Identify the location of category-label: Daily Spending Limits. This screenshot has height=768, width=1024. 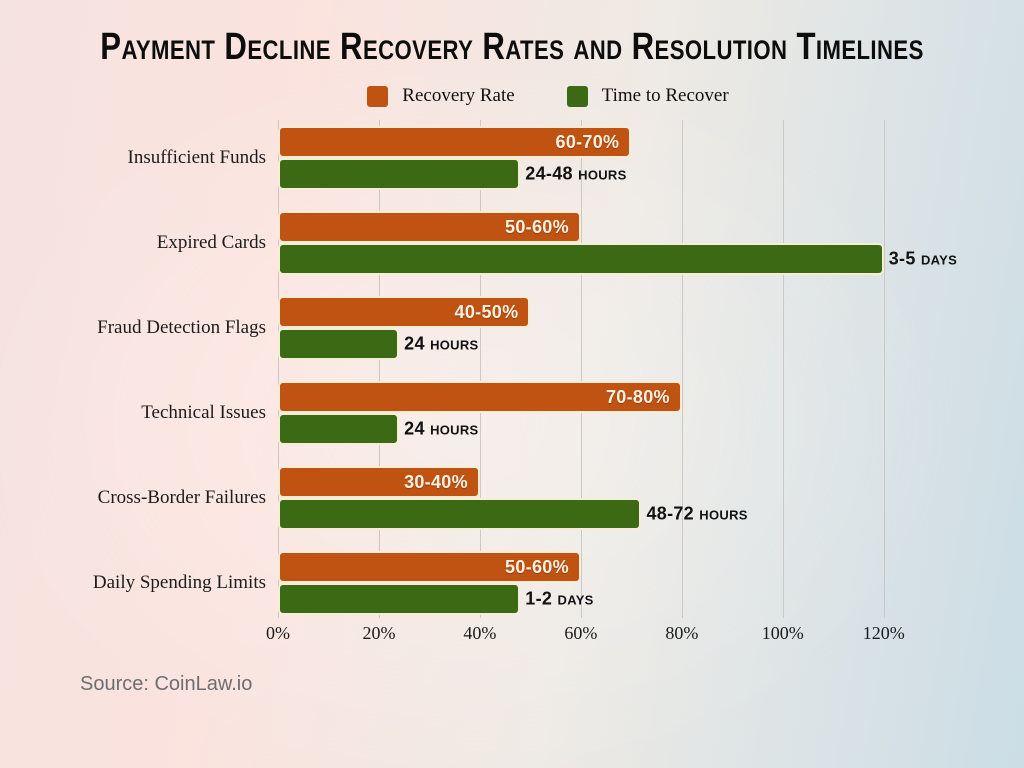
(179, 582).